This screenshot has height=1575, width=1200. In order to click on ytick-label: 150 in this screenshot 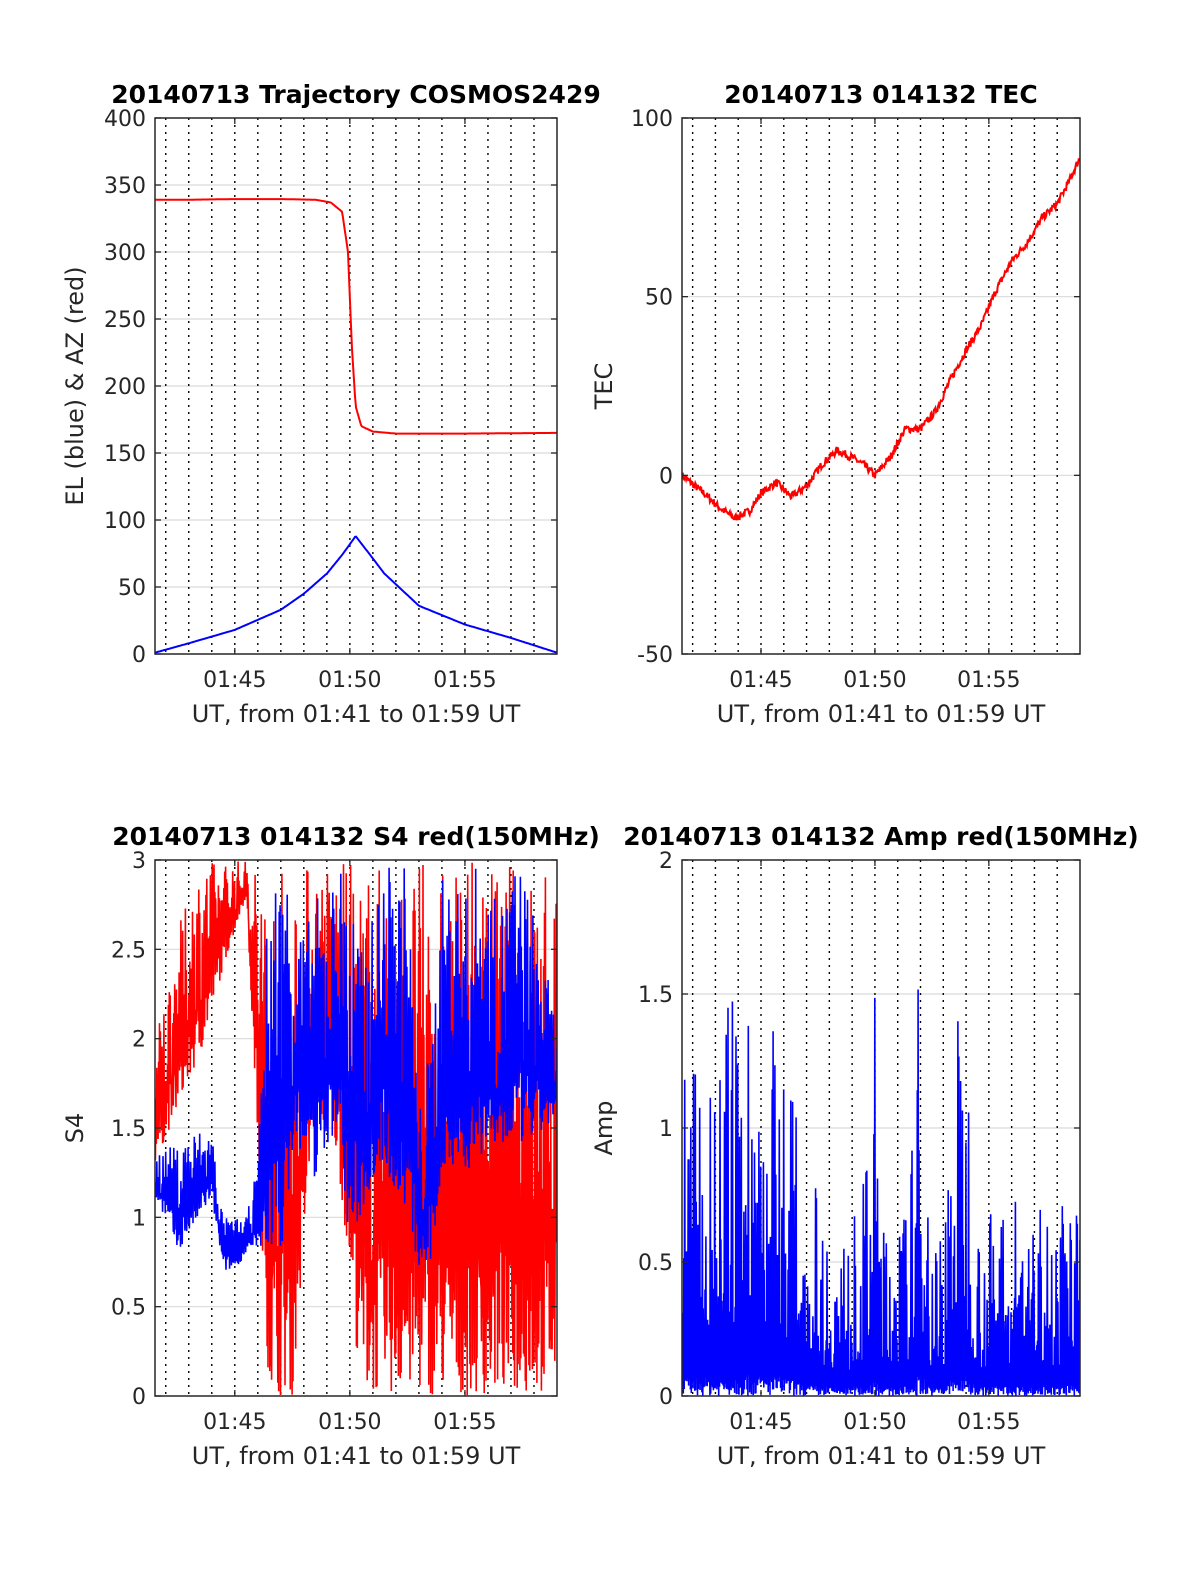, I will do `click(125, 454)`.